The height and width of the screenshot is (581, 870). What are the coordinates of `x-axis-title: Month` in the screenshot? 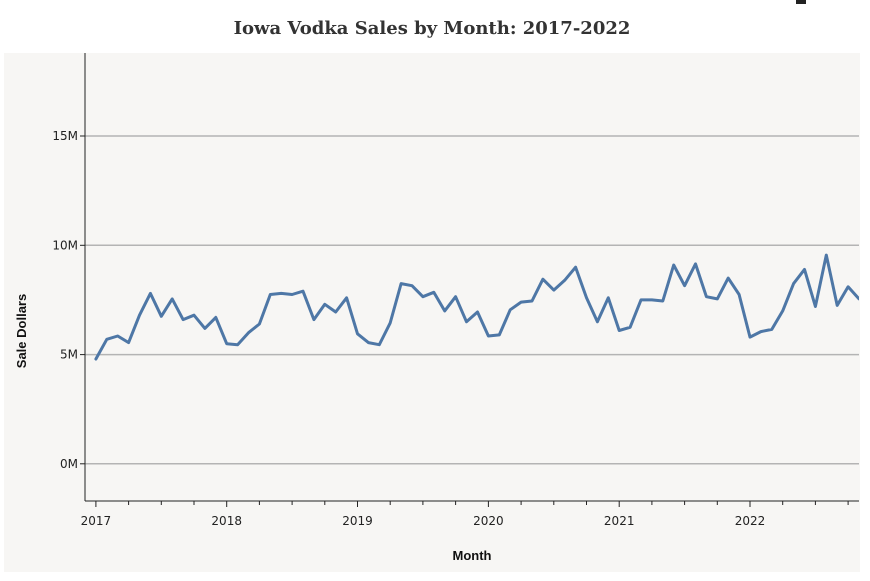 It's located at (472, 555).